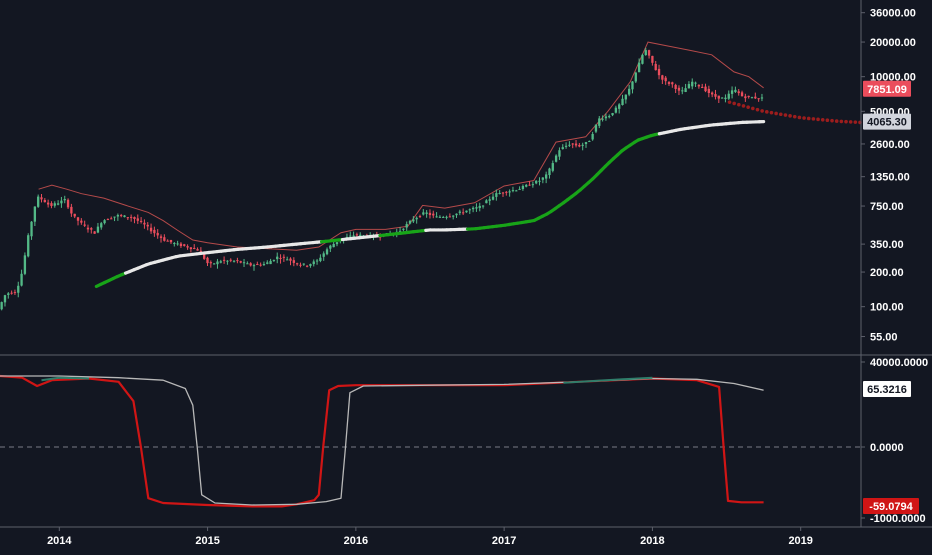  Describe the element at coordinates (898, 519) in the screenshot. I see `osc-tick-label: -1000.0000` at that location.